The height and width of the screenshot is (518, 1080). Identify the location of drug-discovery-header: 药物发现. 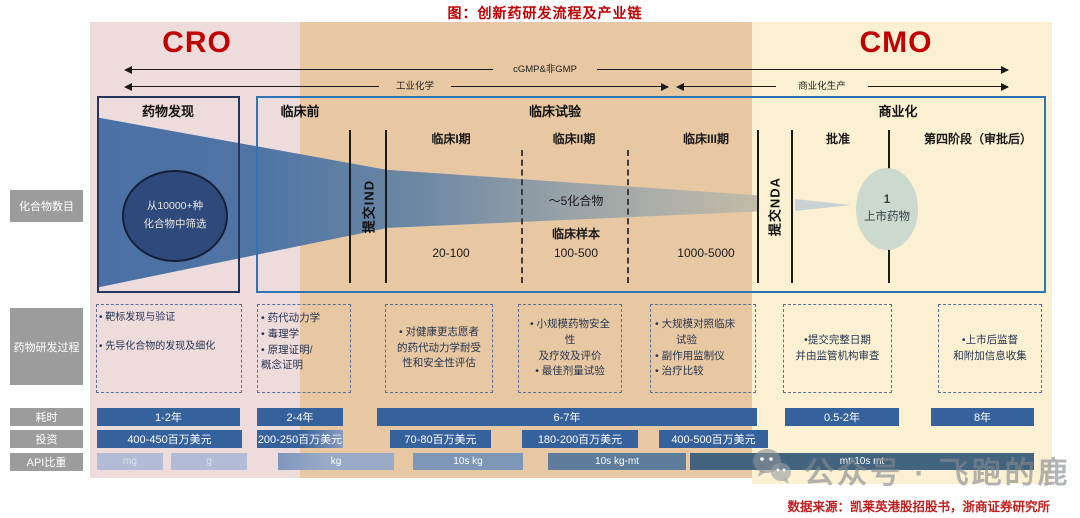
(167, 111).